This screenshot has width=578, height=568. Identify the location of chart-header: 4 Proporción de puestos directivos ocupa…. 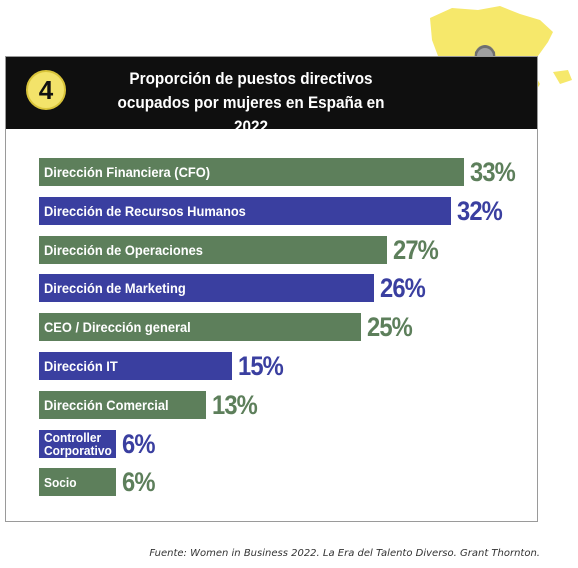
(271, 96).